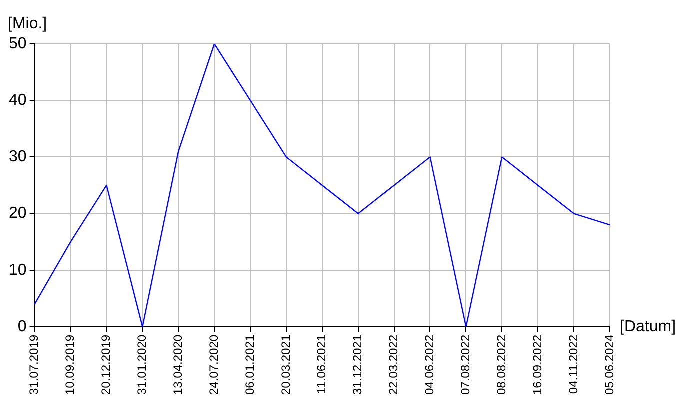 The height and width of the screenshot is (400, 700). What do you see at coordinates (429, 365) in the screenshot?
I see `x-tick-label: 04.06.2022` at bounding box center [429, 365].